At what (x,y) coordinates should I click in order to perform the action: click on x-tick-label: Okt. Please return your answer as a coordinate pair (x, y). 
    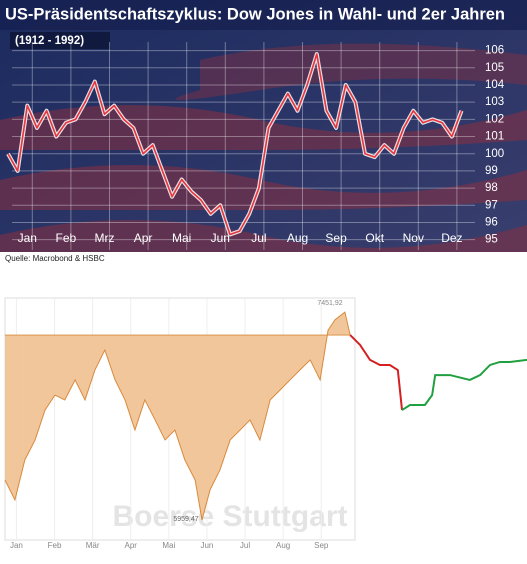
    Looking at the image, I should click on (374, 238).